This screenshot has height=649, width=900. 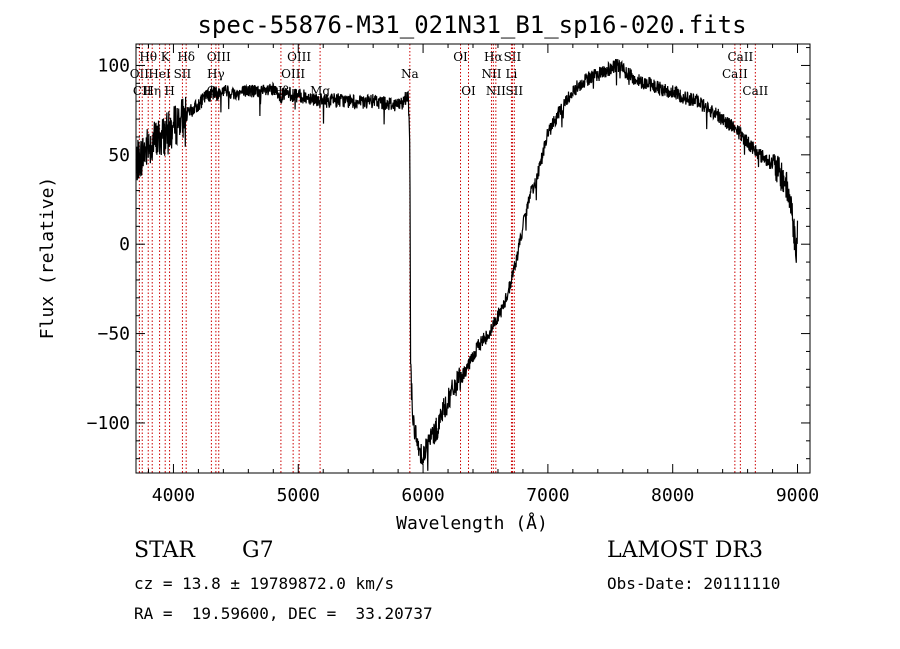 What do you see at coordinates (173, 495) in the screenshot?
I see `x-tick-label: 4000` at bounding box center [173, 495].